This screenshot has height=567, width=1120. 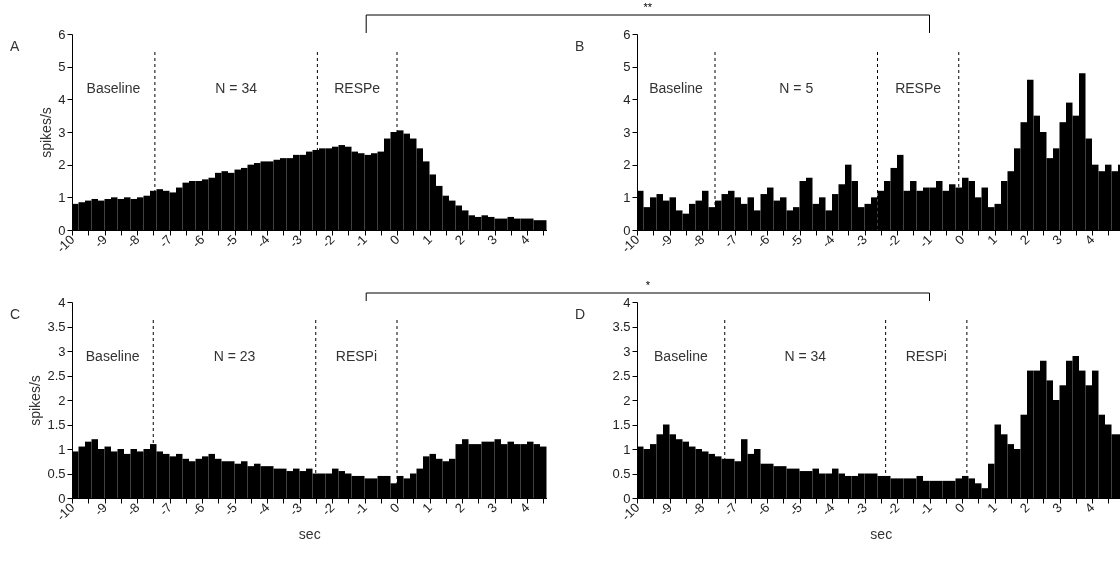 I want to click on chart-title: D, so click(x=580, y=314).